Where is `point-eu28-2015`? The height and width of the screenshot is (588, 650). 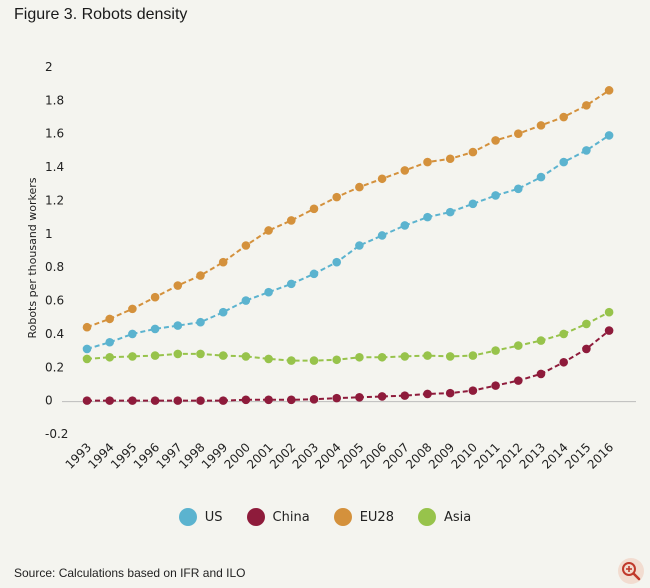 point-eu28-2015 is located at coordinates (586, 105).